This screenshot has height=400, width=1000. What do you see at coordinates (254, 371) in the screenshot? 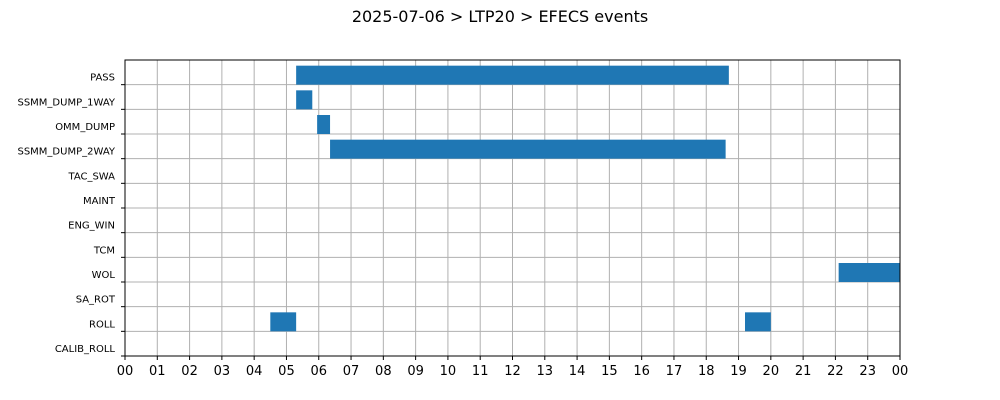
I see `x-tick-label: 04` at bounding box center [254, 371].